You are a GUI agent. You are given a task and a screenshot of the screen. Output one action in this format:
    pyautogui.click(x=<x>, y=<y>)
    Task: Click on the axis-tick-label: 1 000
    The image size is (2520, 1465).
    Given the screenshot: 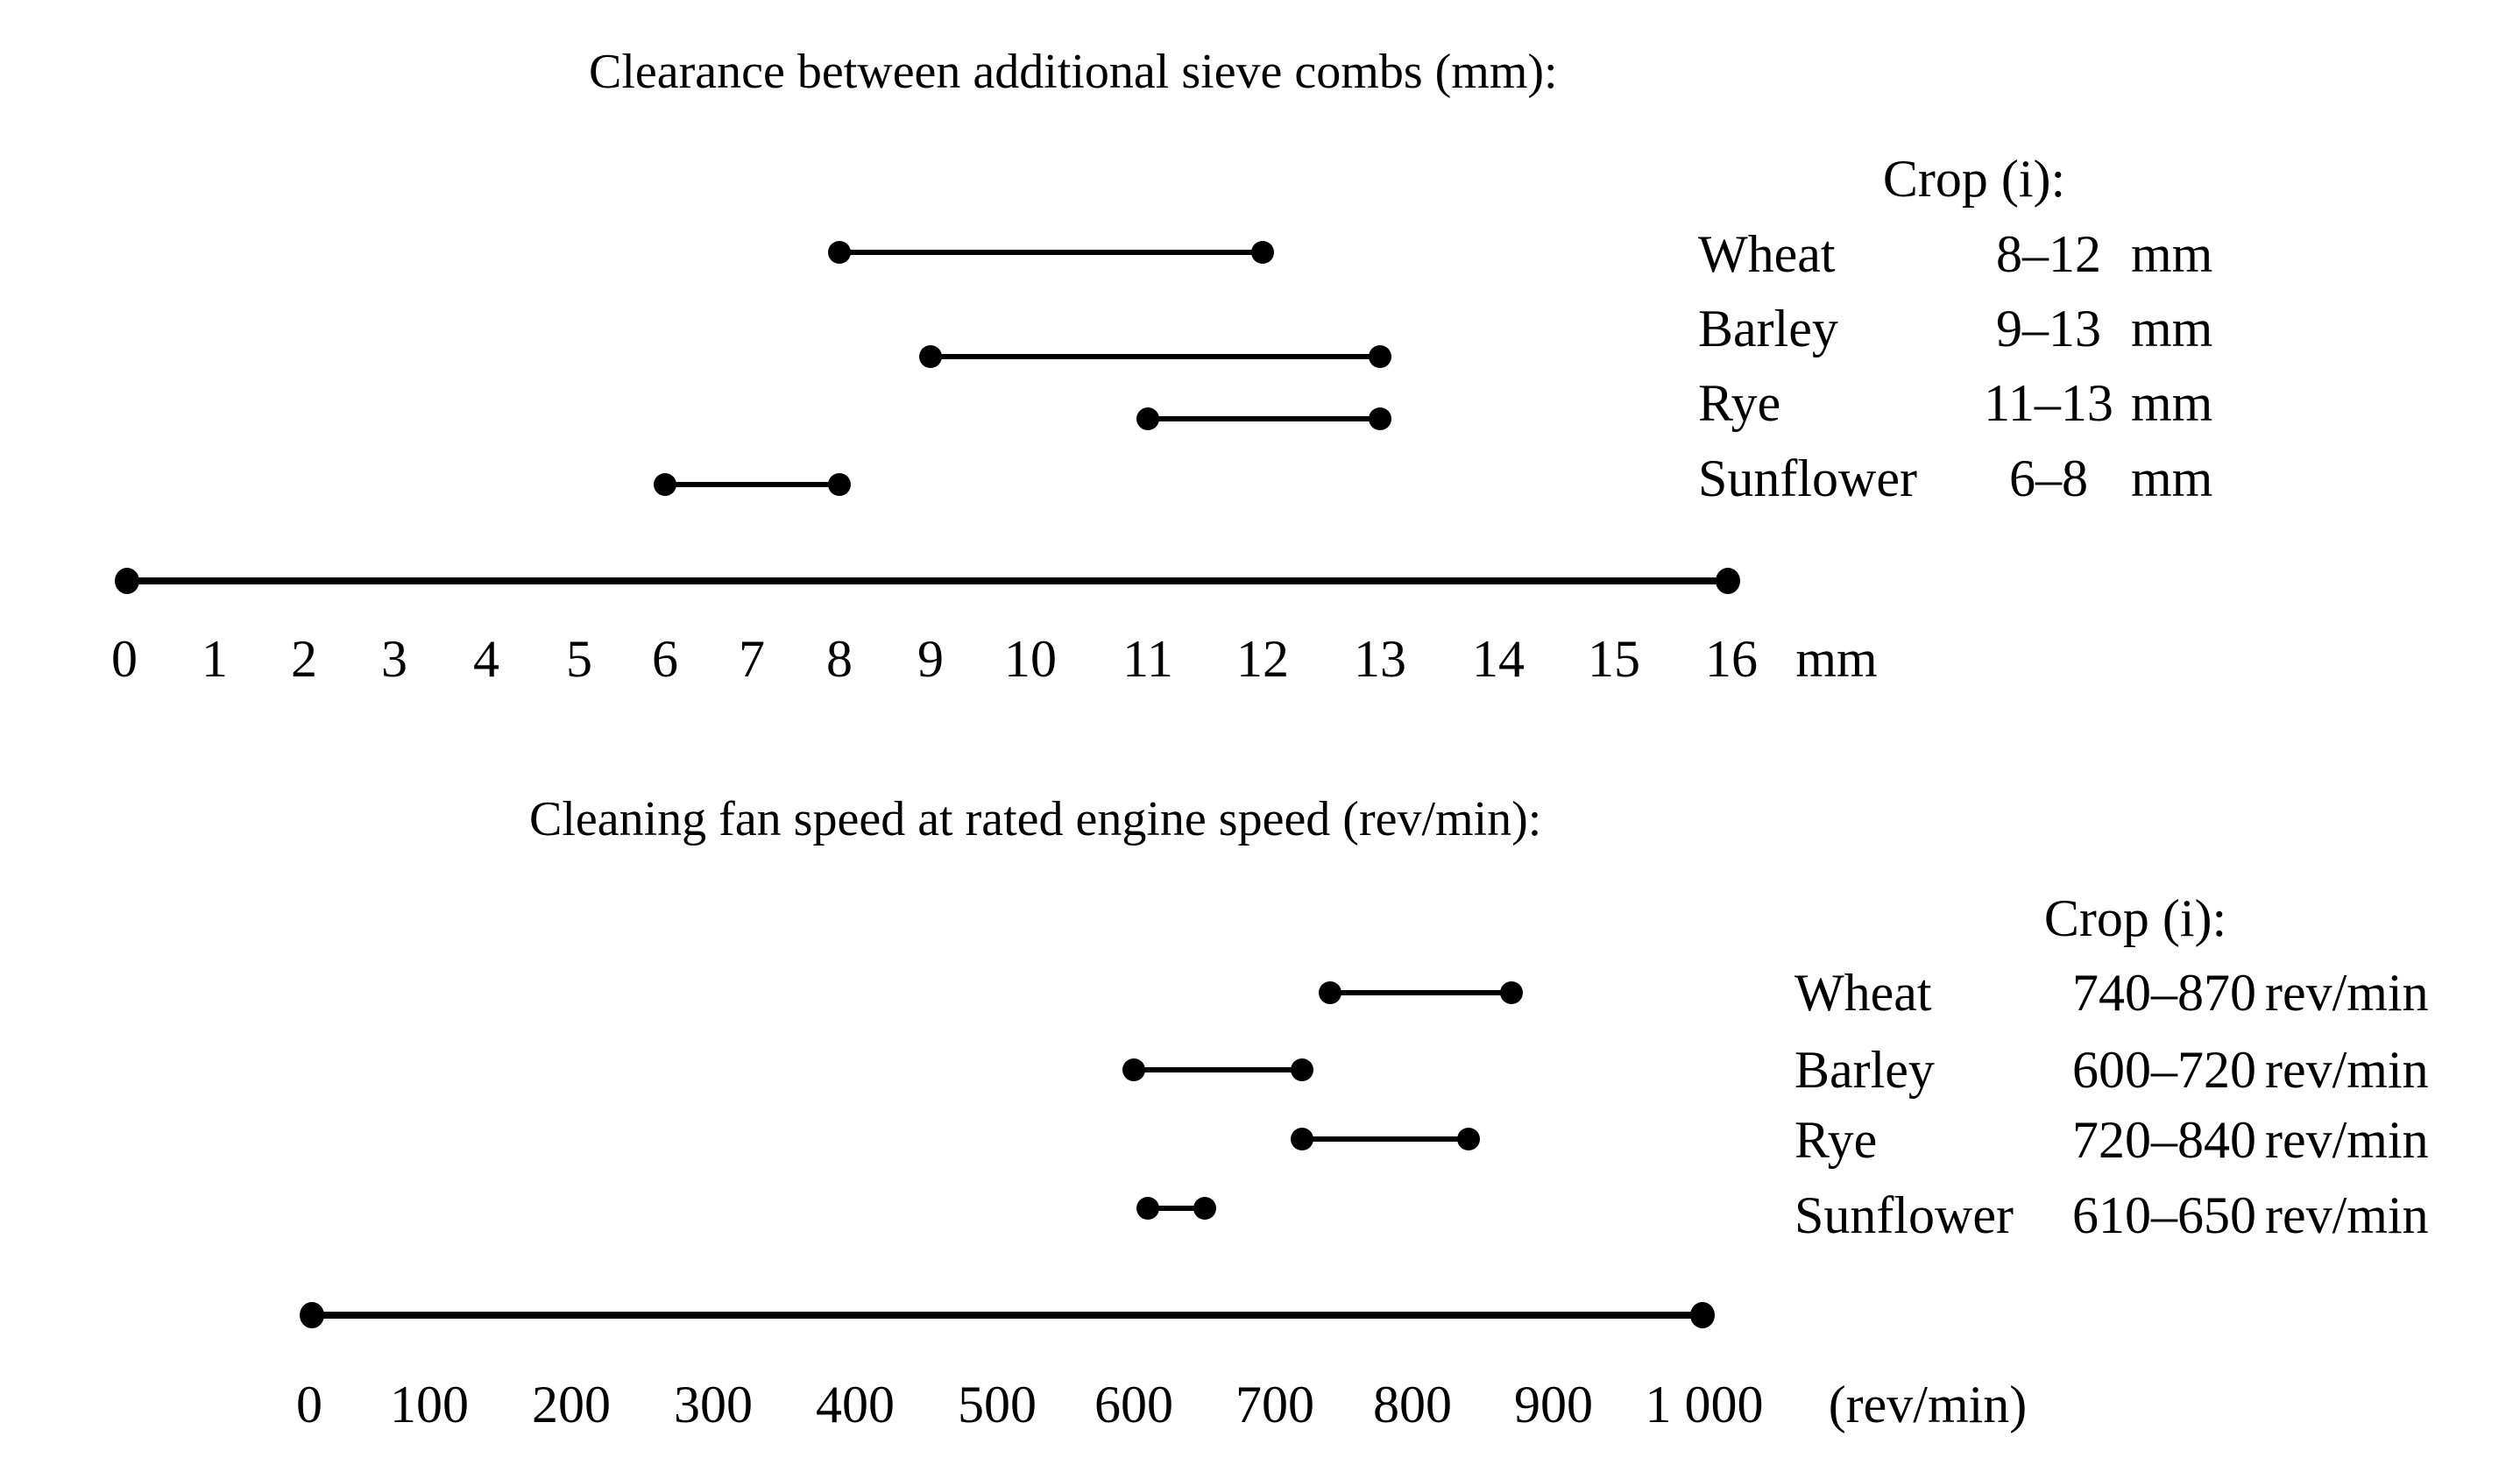 What is the action you would take?
    pyautogui.click(x=1704, y=1404)
    